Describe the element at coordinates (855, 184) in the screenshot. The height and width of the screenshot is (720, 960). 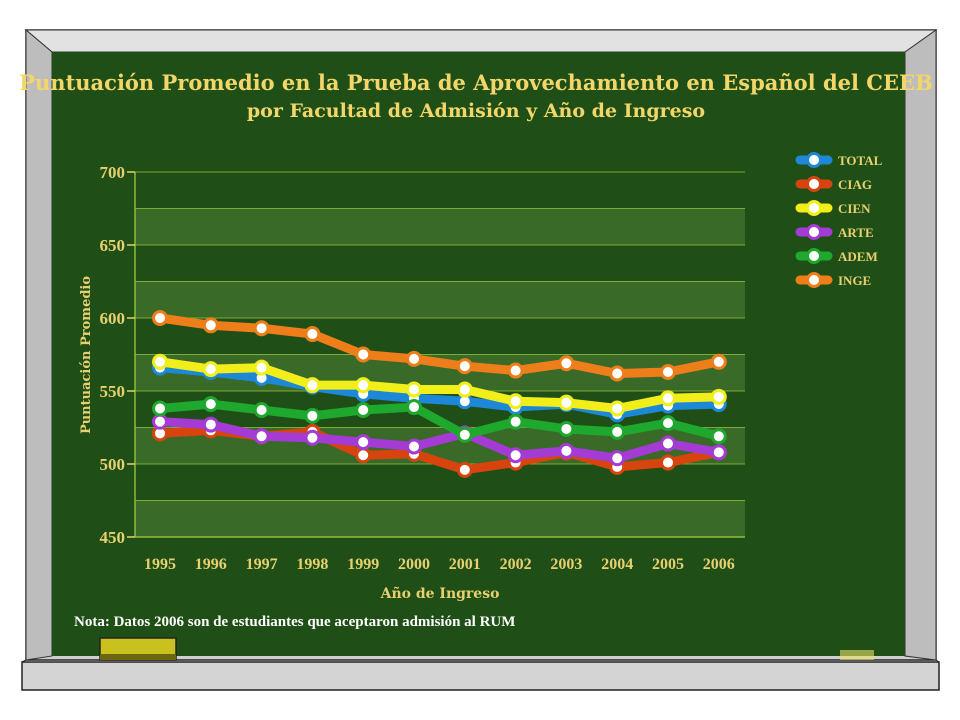
I see `legend-label: CIAG` at that location.